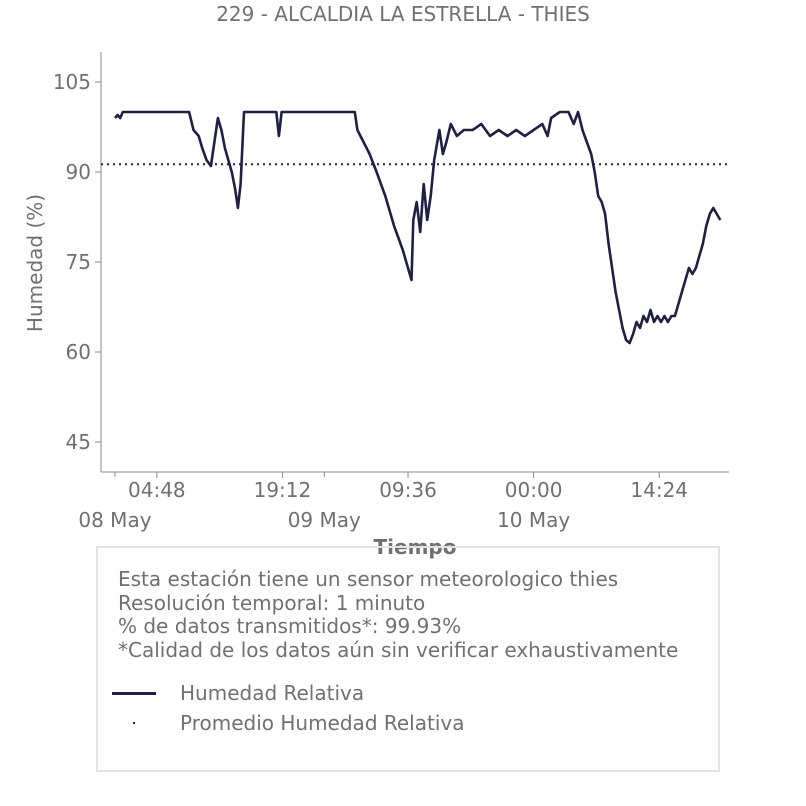 The height and width of the screenshot is (806, 806). Describe the element at coordinates (78, 352) in the screenshot. I see `y-tick-label: 60` at that location.